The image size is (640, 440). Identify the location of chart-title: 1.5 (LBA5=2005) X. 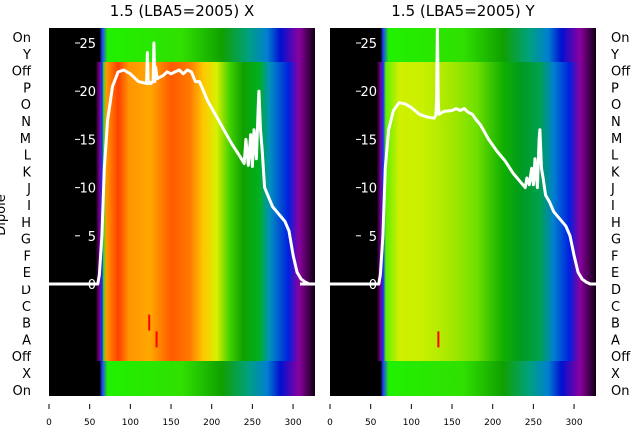
(182, 11).